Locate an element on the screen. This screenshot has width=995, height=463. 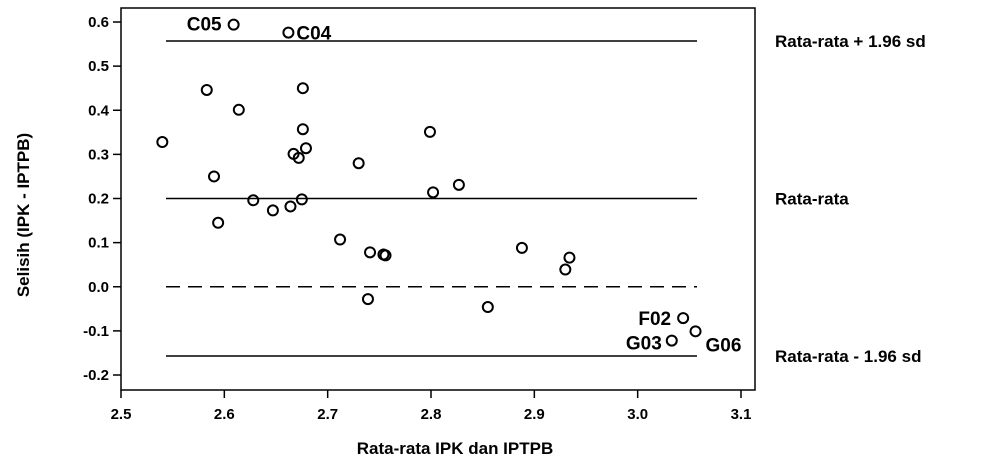
y-tick-label: 0.5 is located at coordinates (98, 66).